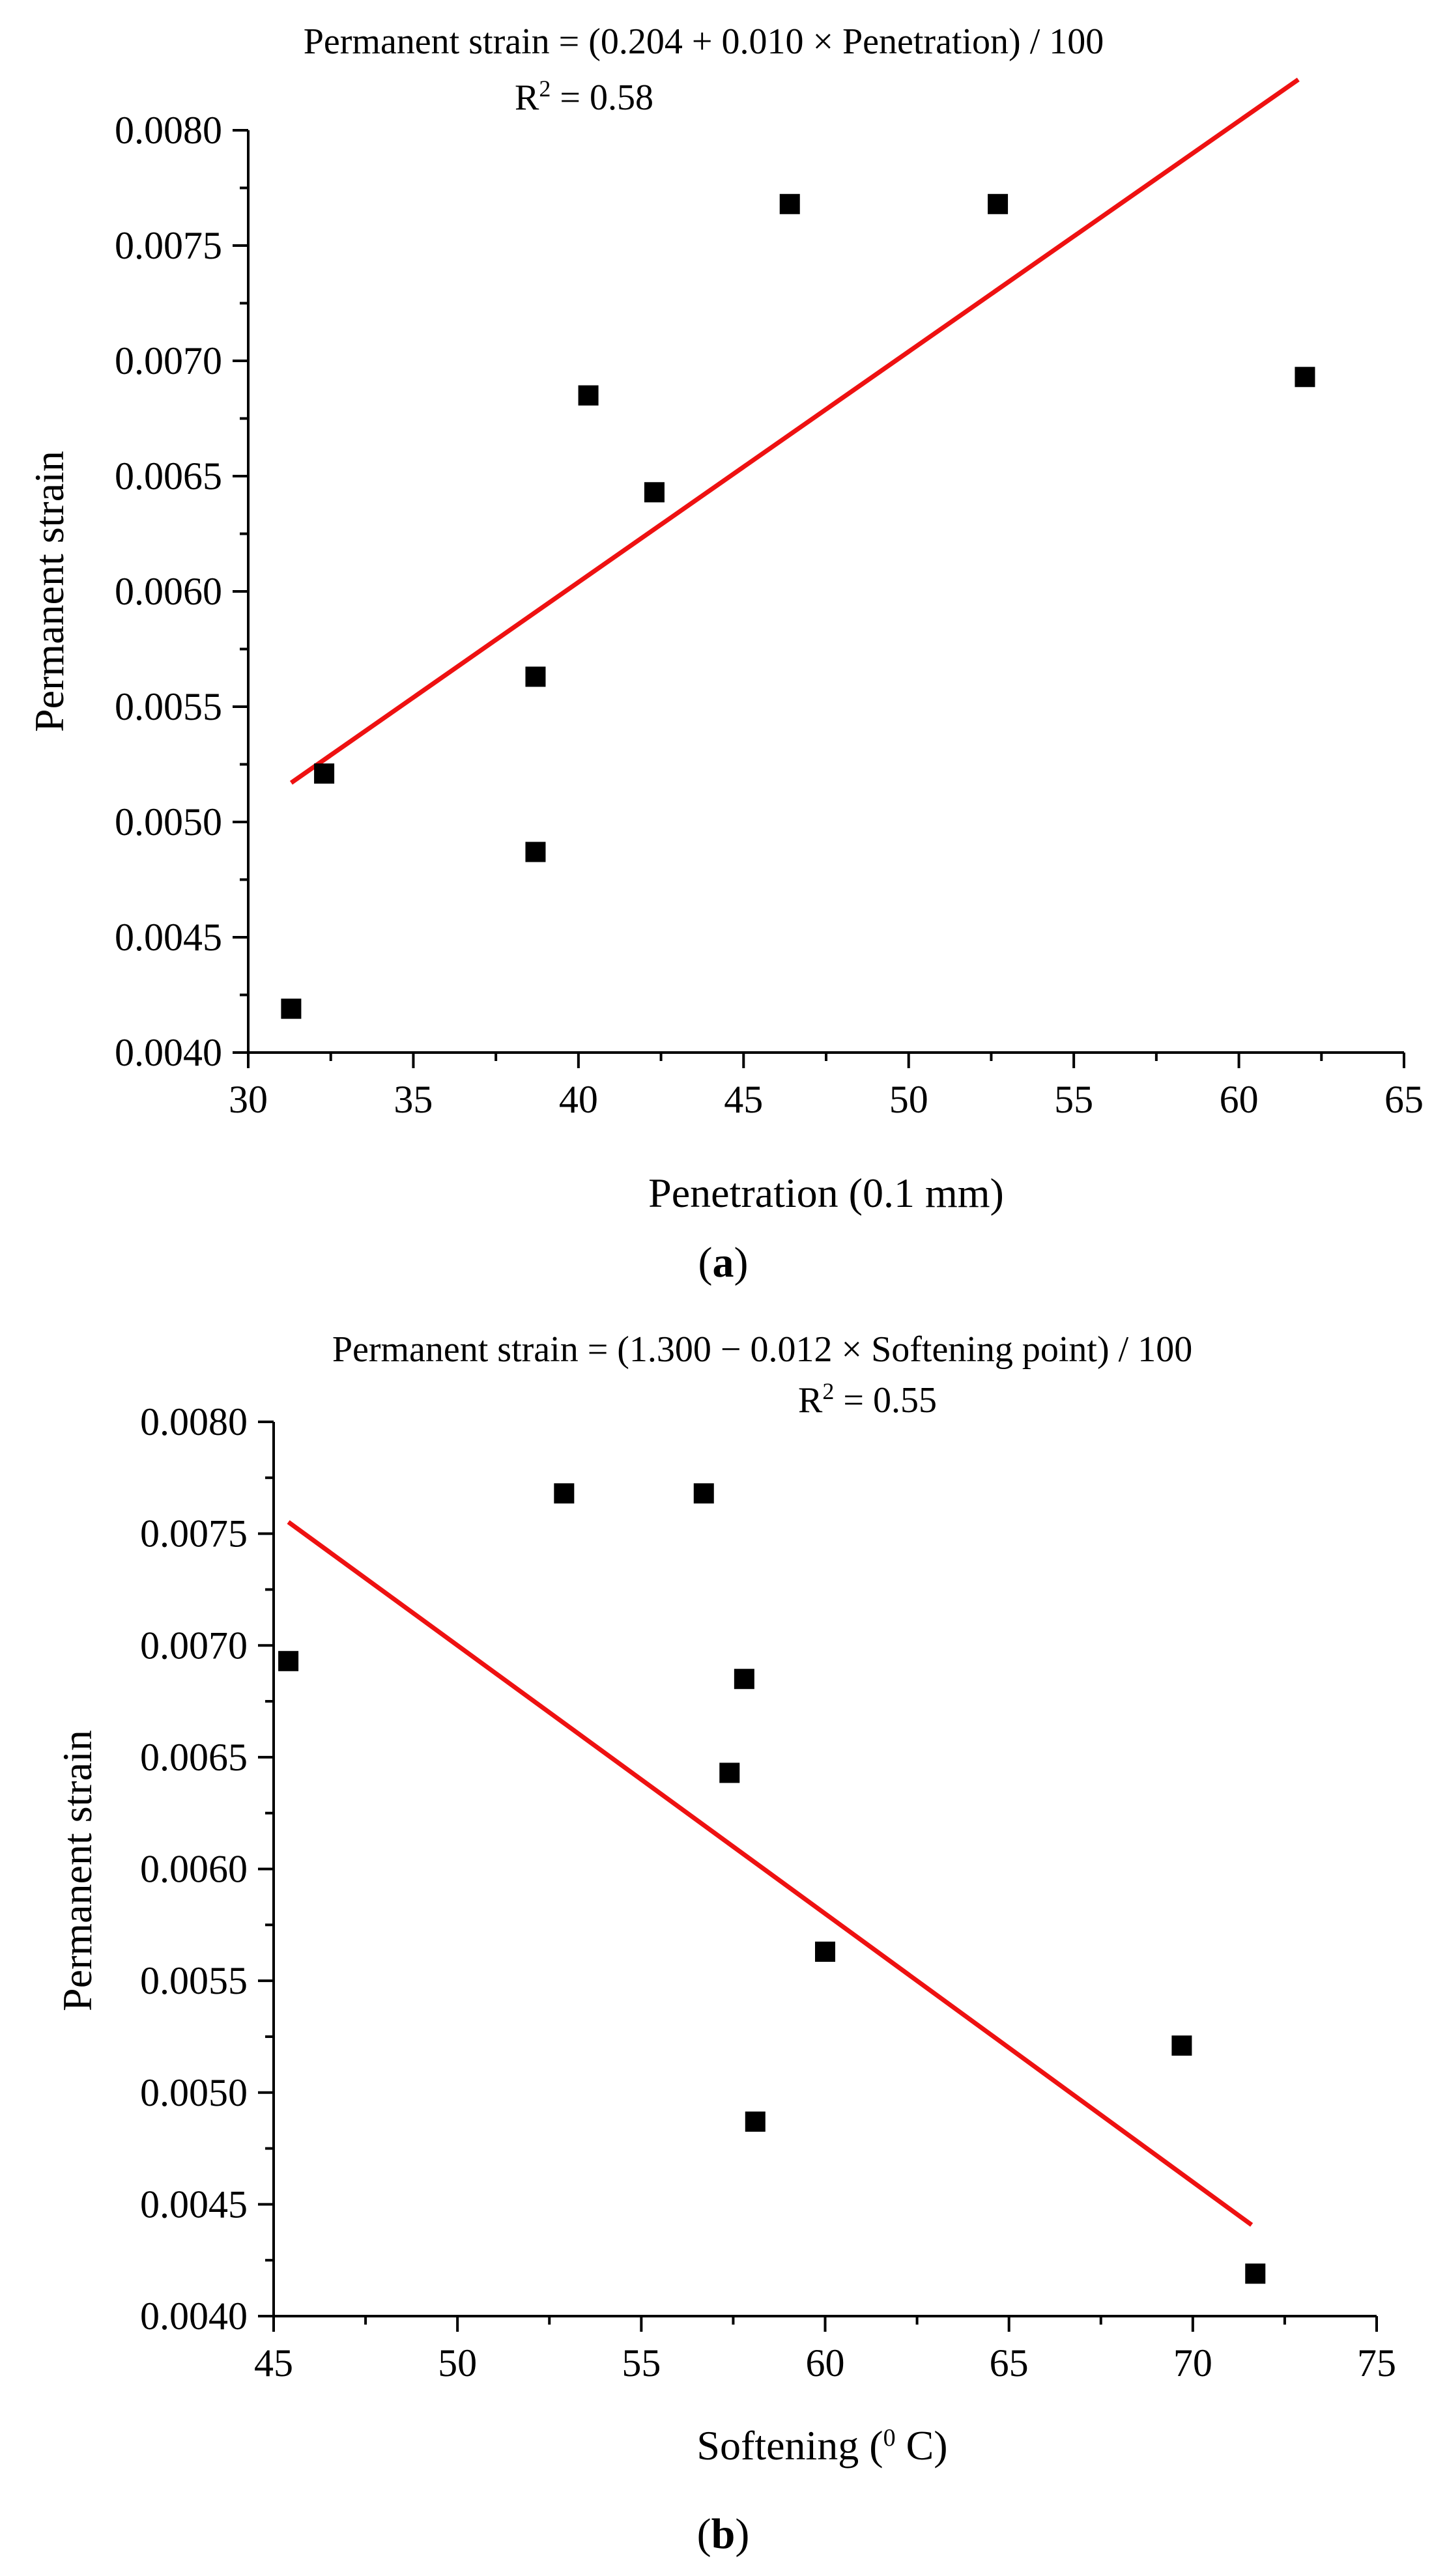 The width and height of the screenshot is (1447, 2576). What do you see at coordinates (168, 245) in the screenshot?
I see `chart-a-y-tick-label: 0.0075` at bounding box center [168, 245].